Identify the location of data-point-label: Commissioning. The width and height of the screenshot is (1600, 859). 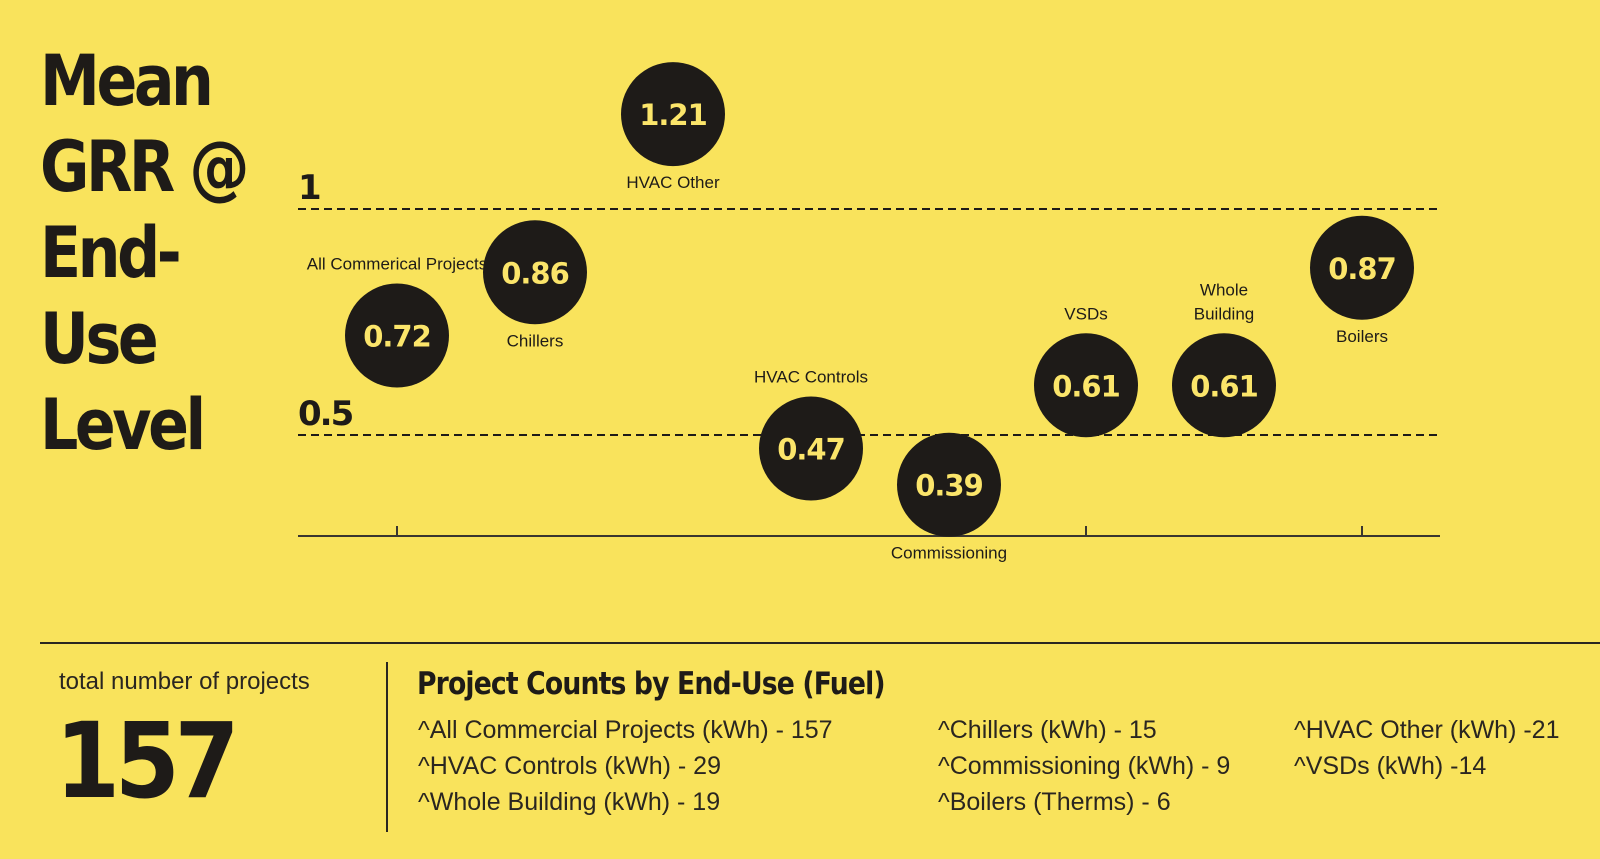
(949, 553).